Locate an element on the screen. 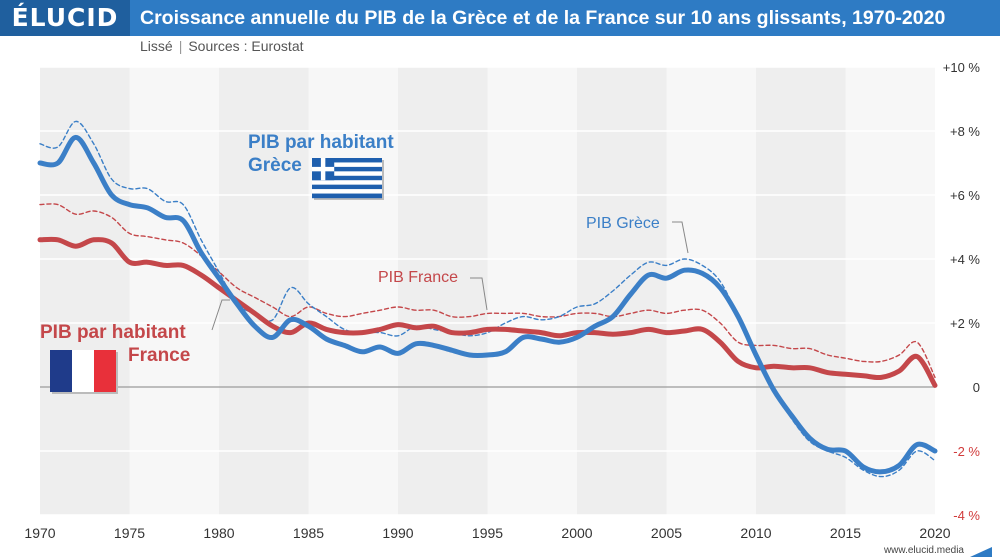 The height and width of the screenshot is (560, 1000). x-tick-label: 1990 is located at coordinates (397, 533).